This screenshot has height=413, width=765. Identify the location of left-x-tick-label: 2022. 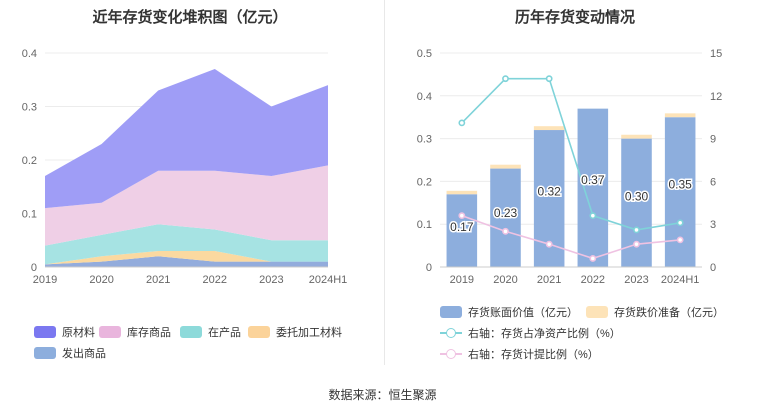
(215, 280).